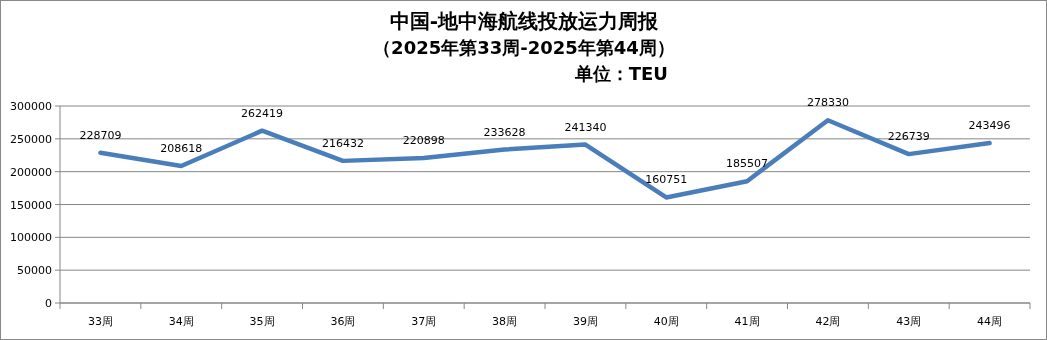 This screenshot has height=340, width=1047. What do you see at coordinates (31, 238) in the screenshot?
I see `y-tick-label: 100000` at bounding box center [31, 238].